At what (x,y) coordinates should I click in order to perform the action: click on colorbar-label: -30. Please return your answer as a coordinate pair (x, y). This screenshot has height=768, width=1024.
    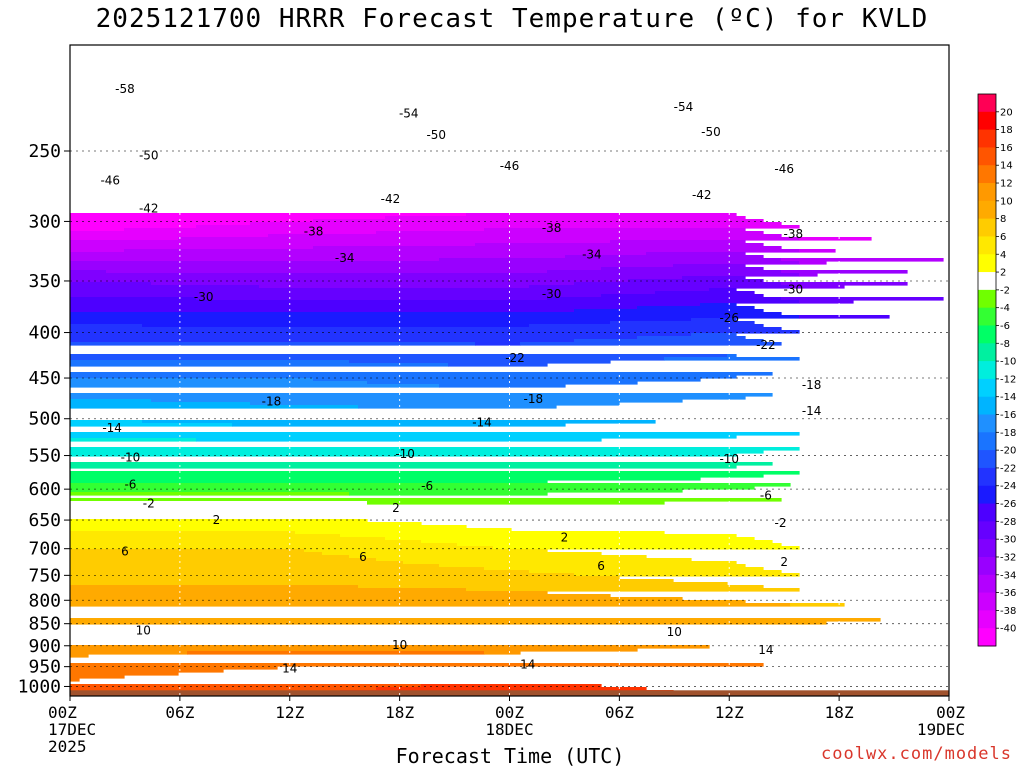
    Looking at the image, I should click on (1008, 540).